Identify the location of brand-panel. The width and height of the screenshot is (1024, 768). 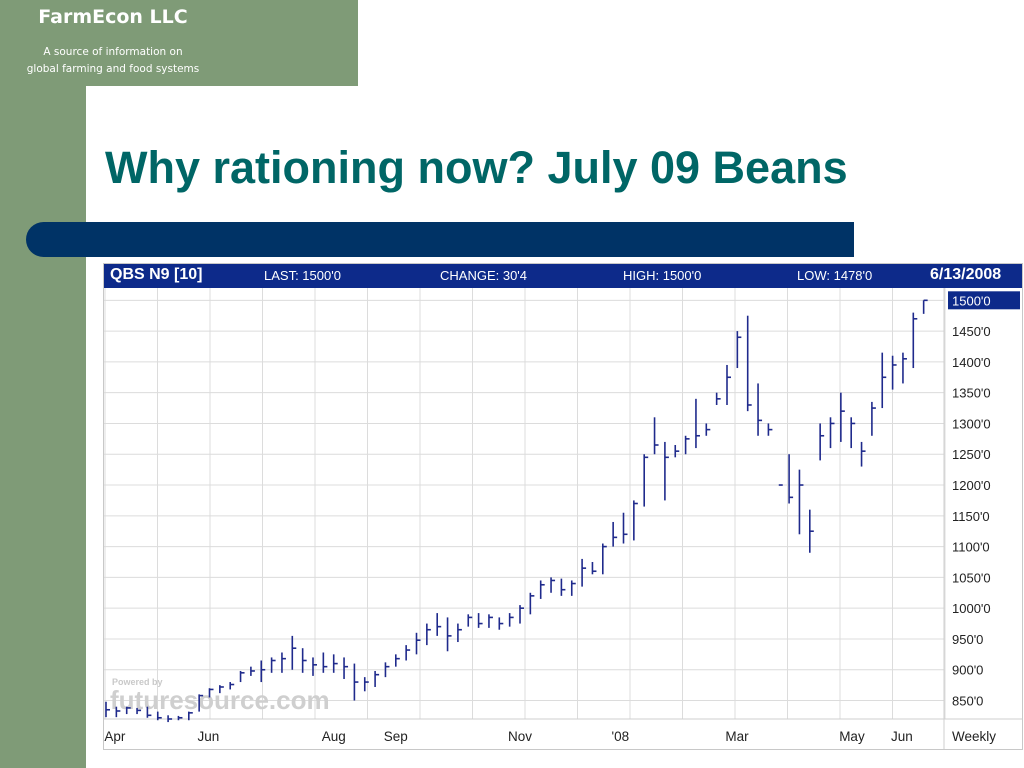
(179, 43).